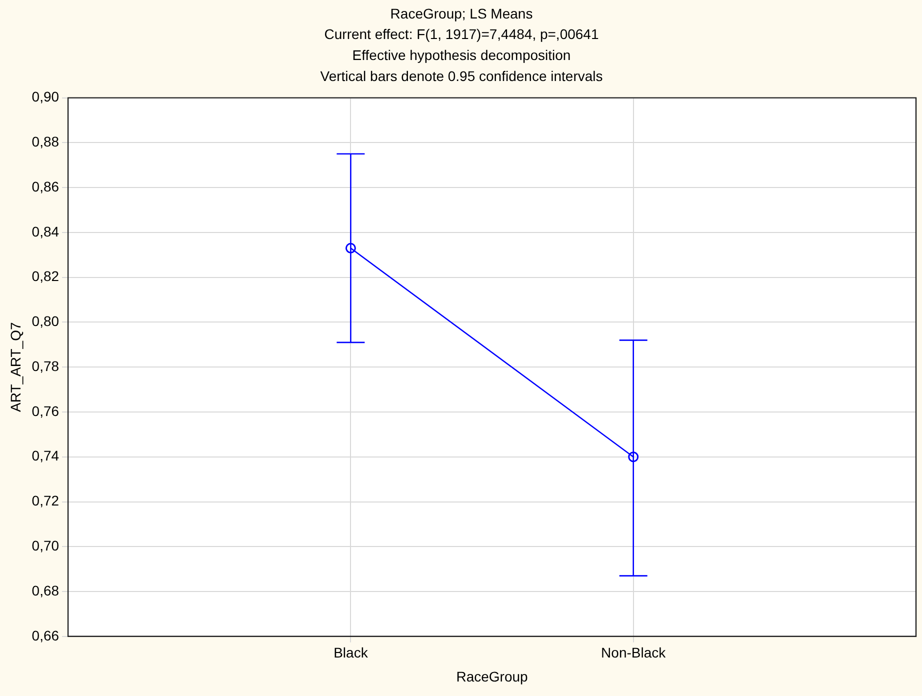 This screenshot has height=696, width=922. I want to click on x-tick-label: Non-Black, so click(634, 652).